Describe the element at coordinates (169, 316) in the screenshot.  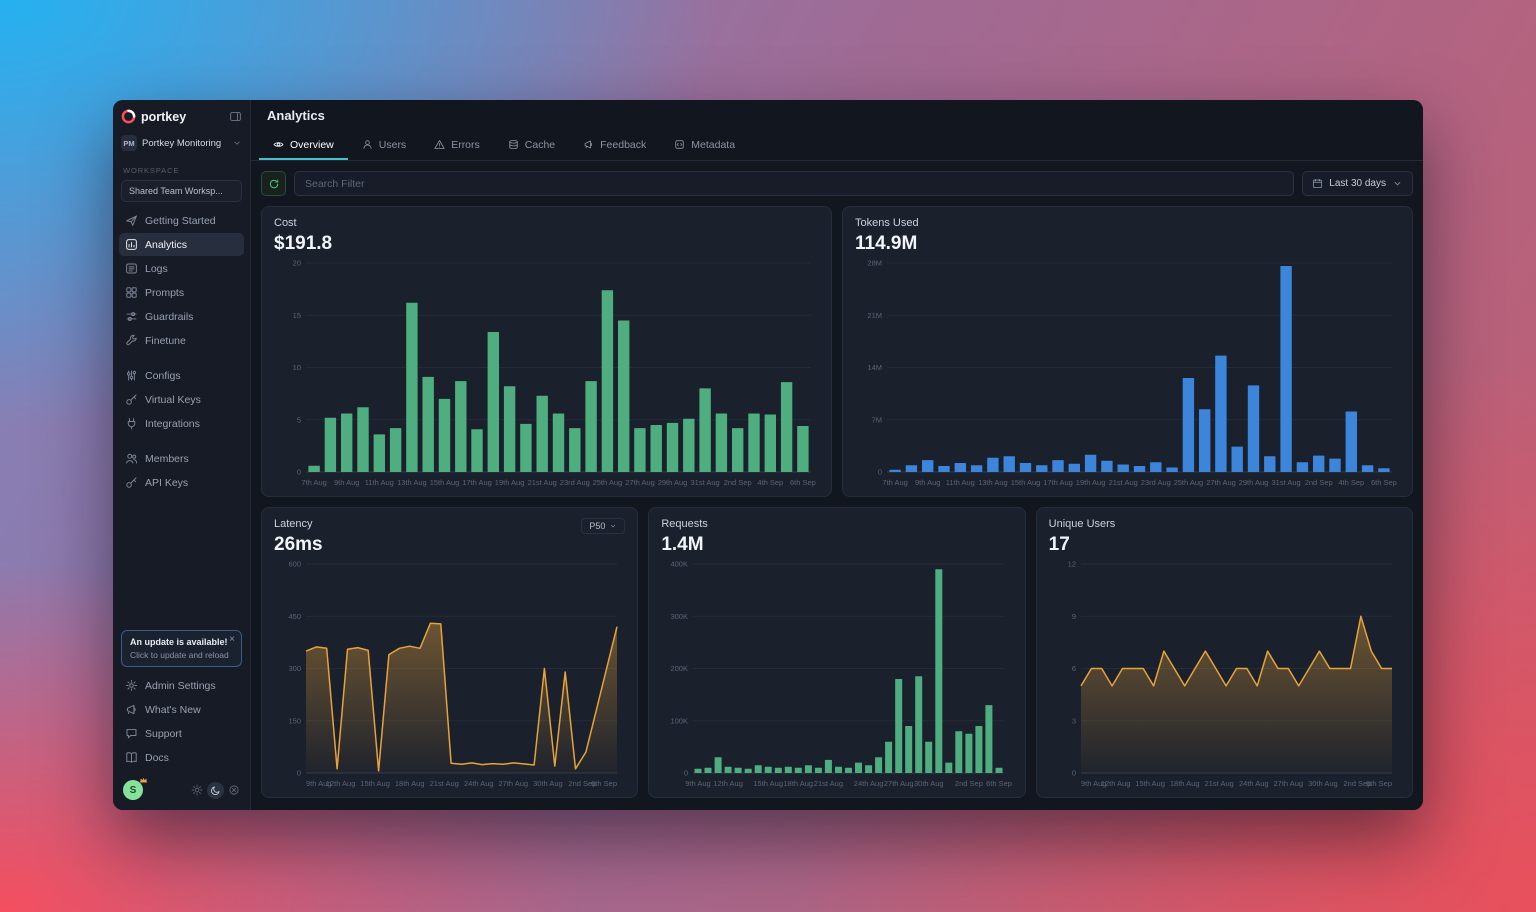
I see `sidebar-item-label: Guardrails` at that location.